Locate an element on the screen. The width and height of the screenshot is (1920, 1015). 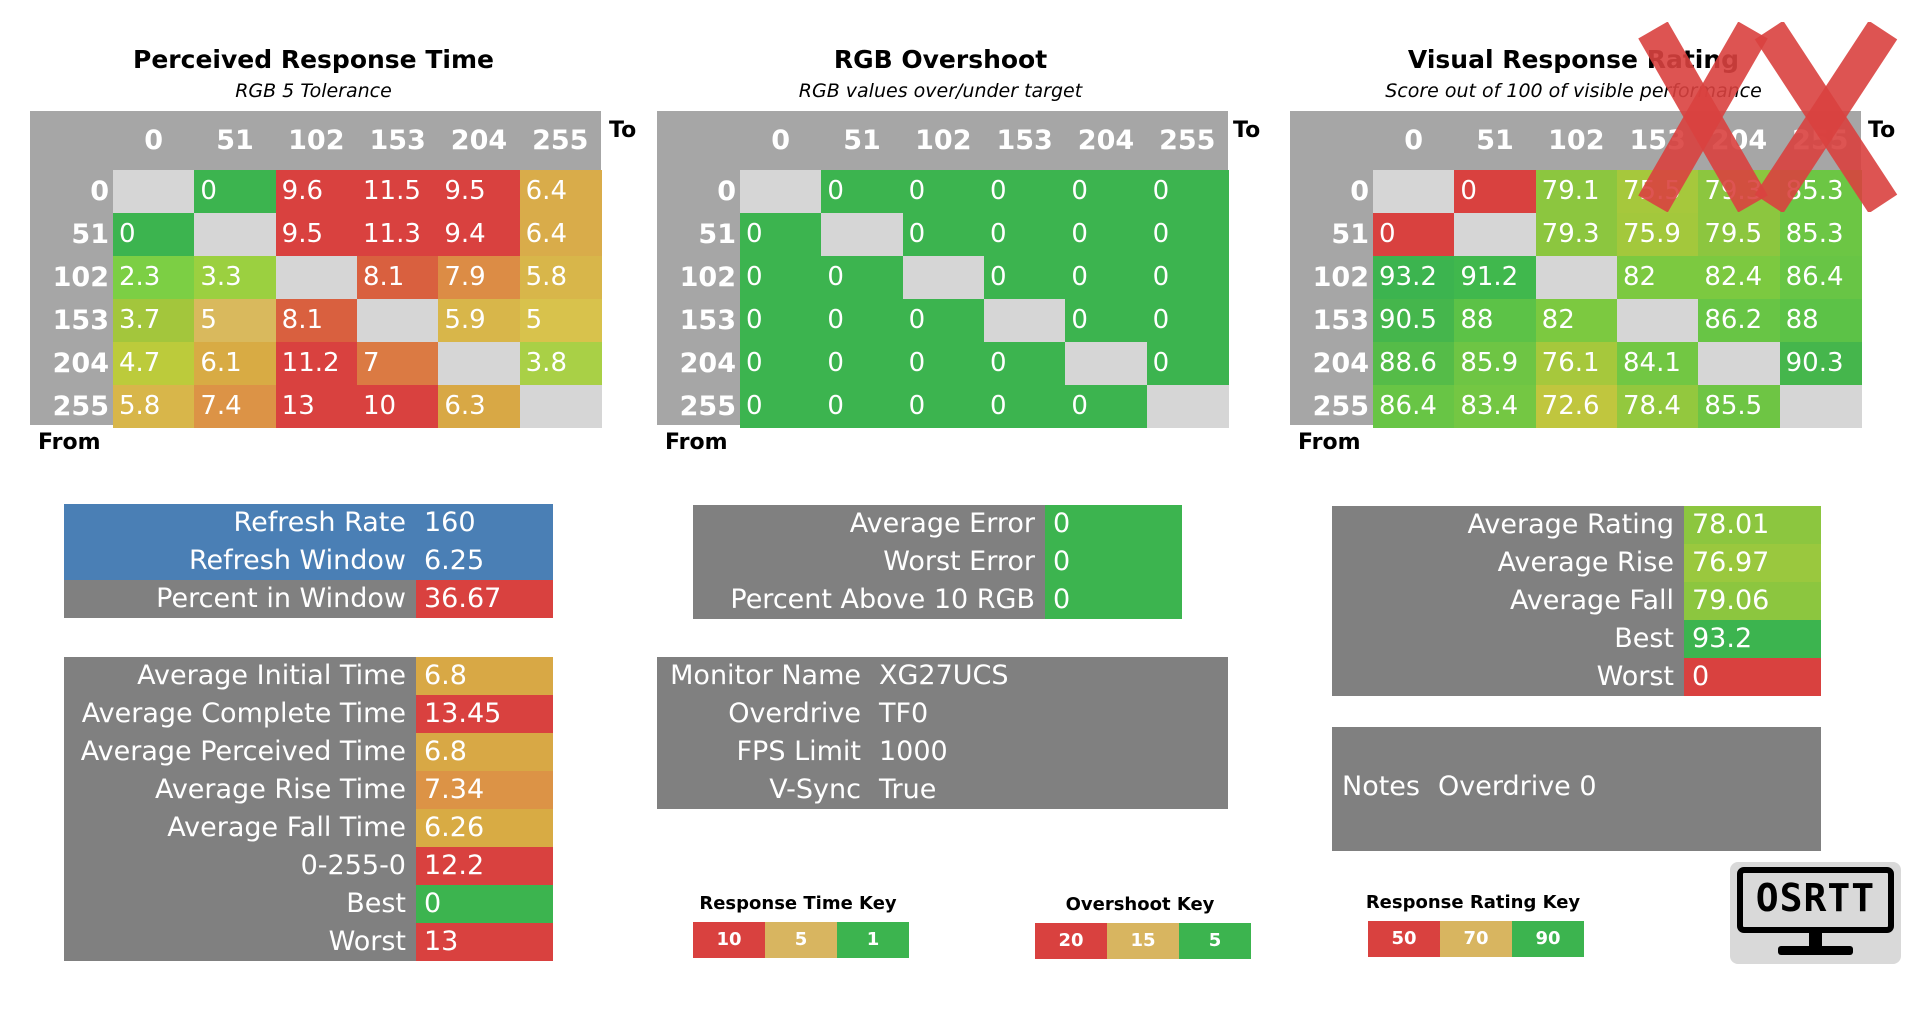
stat-value: 1000 is located at coordinates (1049, 752).